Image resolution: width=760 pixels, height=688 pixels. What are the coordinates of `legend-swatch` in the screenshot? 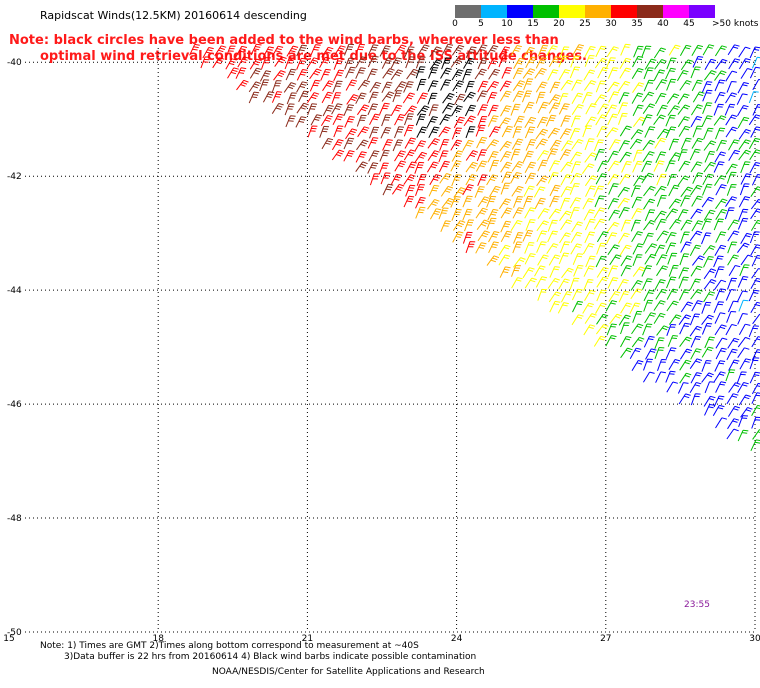 It's located at (572, 11).